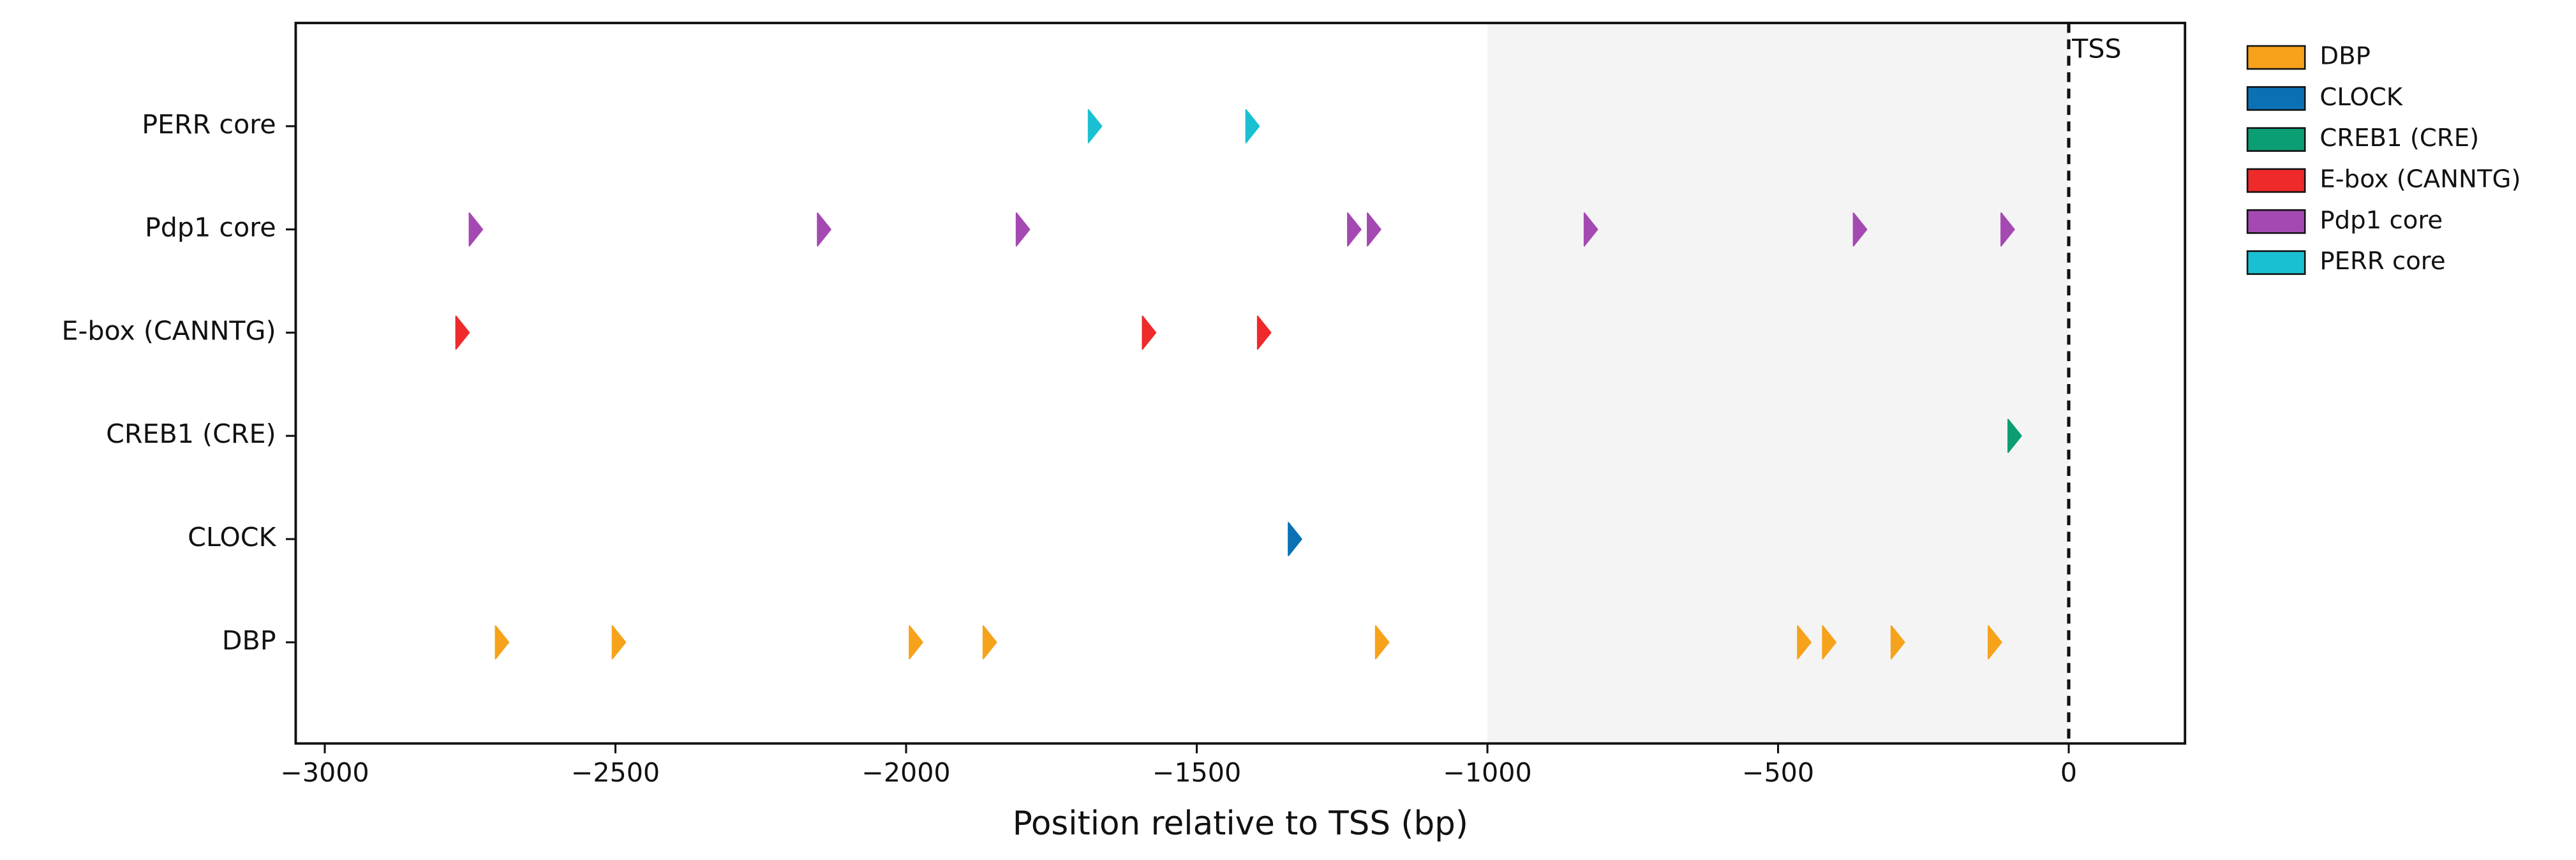  What do you see at coordinates (232, 537) in the screenshot?
I see `y-tick-label: CLOCK` at bounding box center [232, 537].